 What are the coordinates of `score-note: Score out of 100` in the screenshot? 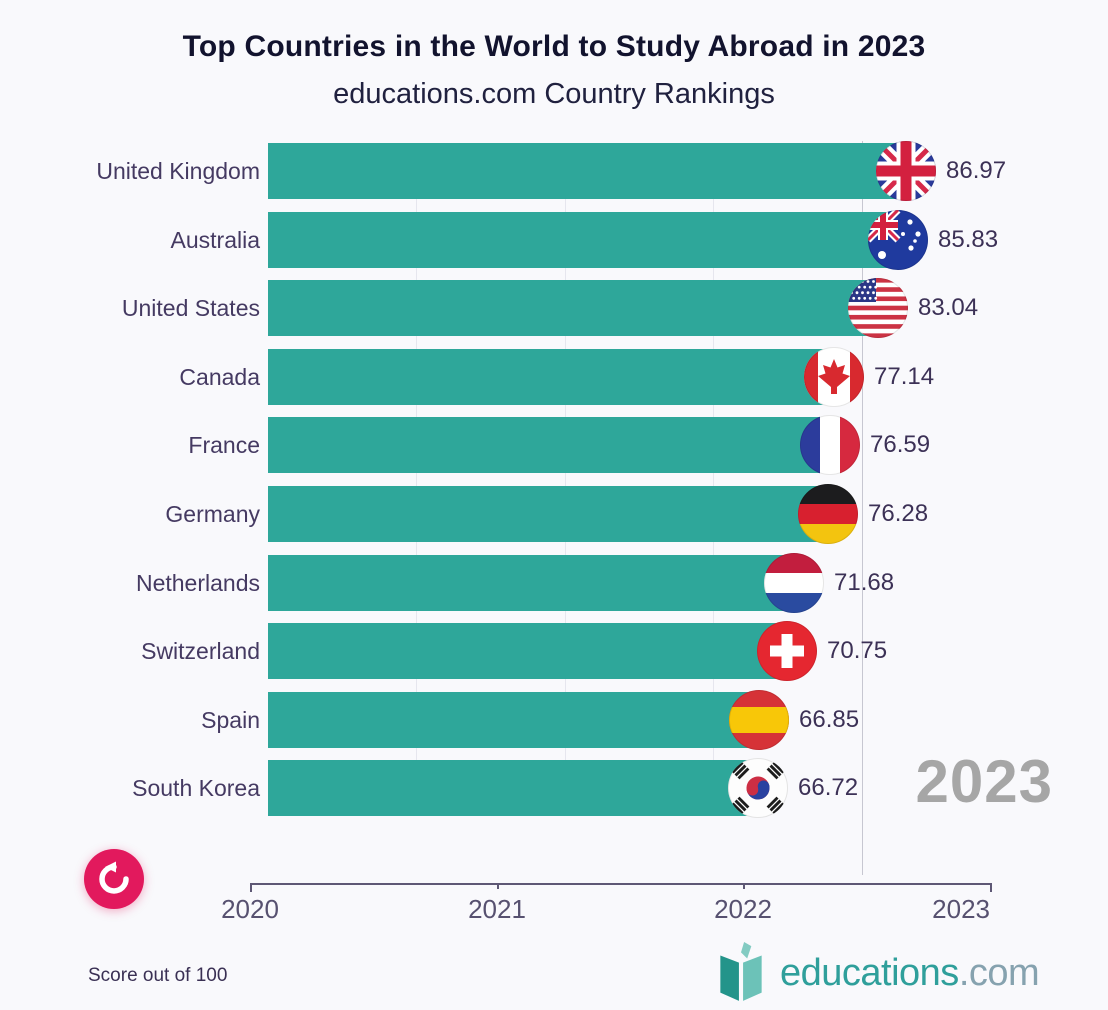 It's located at (158, 975).